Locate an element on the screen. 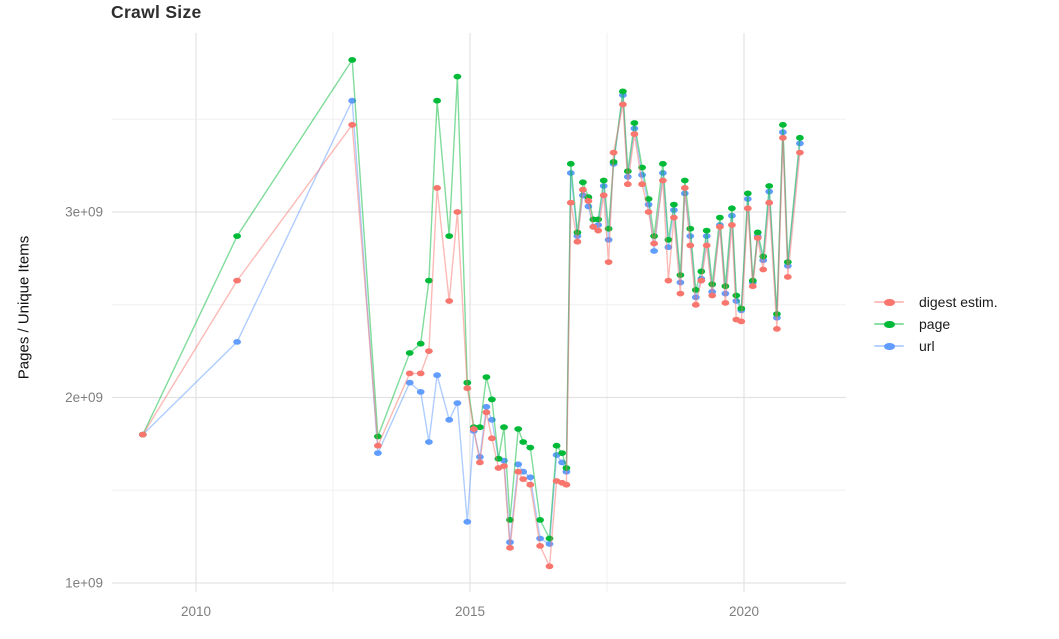 This screenshot has height=639, width=1059. y-axis-label: Pages / Unique Items is located at coordinates (24, 307).